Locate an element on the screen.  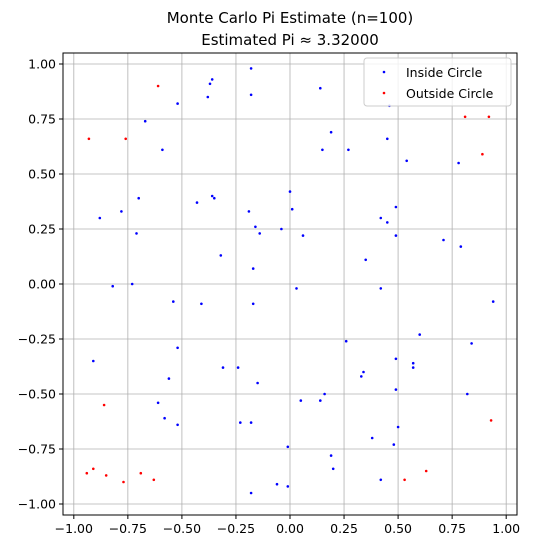
legend-label-outside: Outside Circle is located at coordinates (450, 93).